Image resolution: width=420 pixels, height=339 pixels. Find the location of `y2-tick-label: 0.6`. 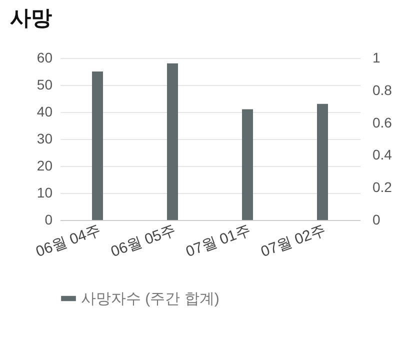

y2-tick-label: 0.6 is located at coordinates (382, 122).